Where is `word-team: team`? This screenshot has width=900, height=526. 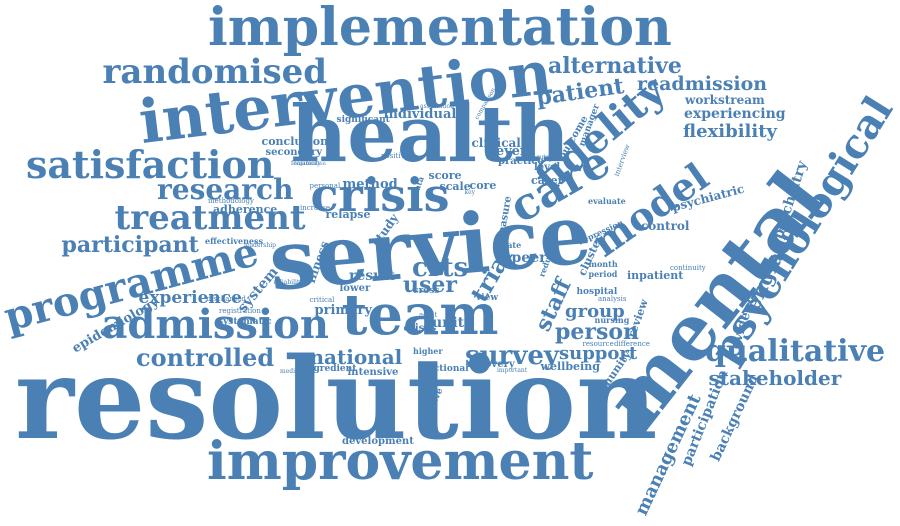
word-team: team is located at coordinates (420, 315).